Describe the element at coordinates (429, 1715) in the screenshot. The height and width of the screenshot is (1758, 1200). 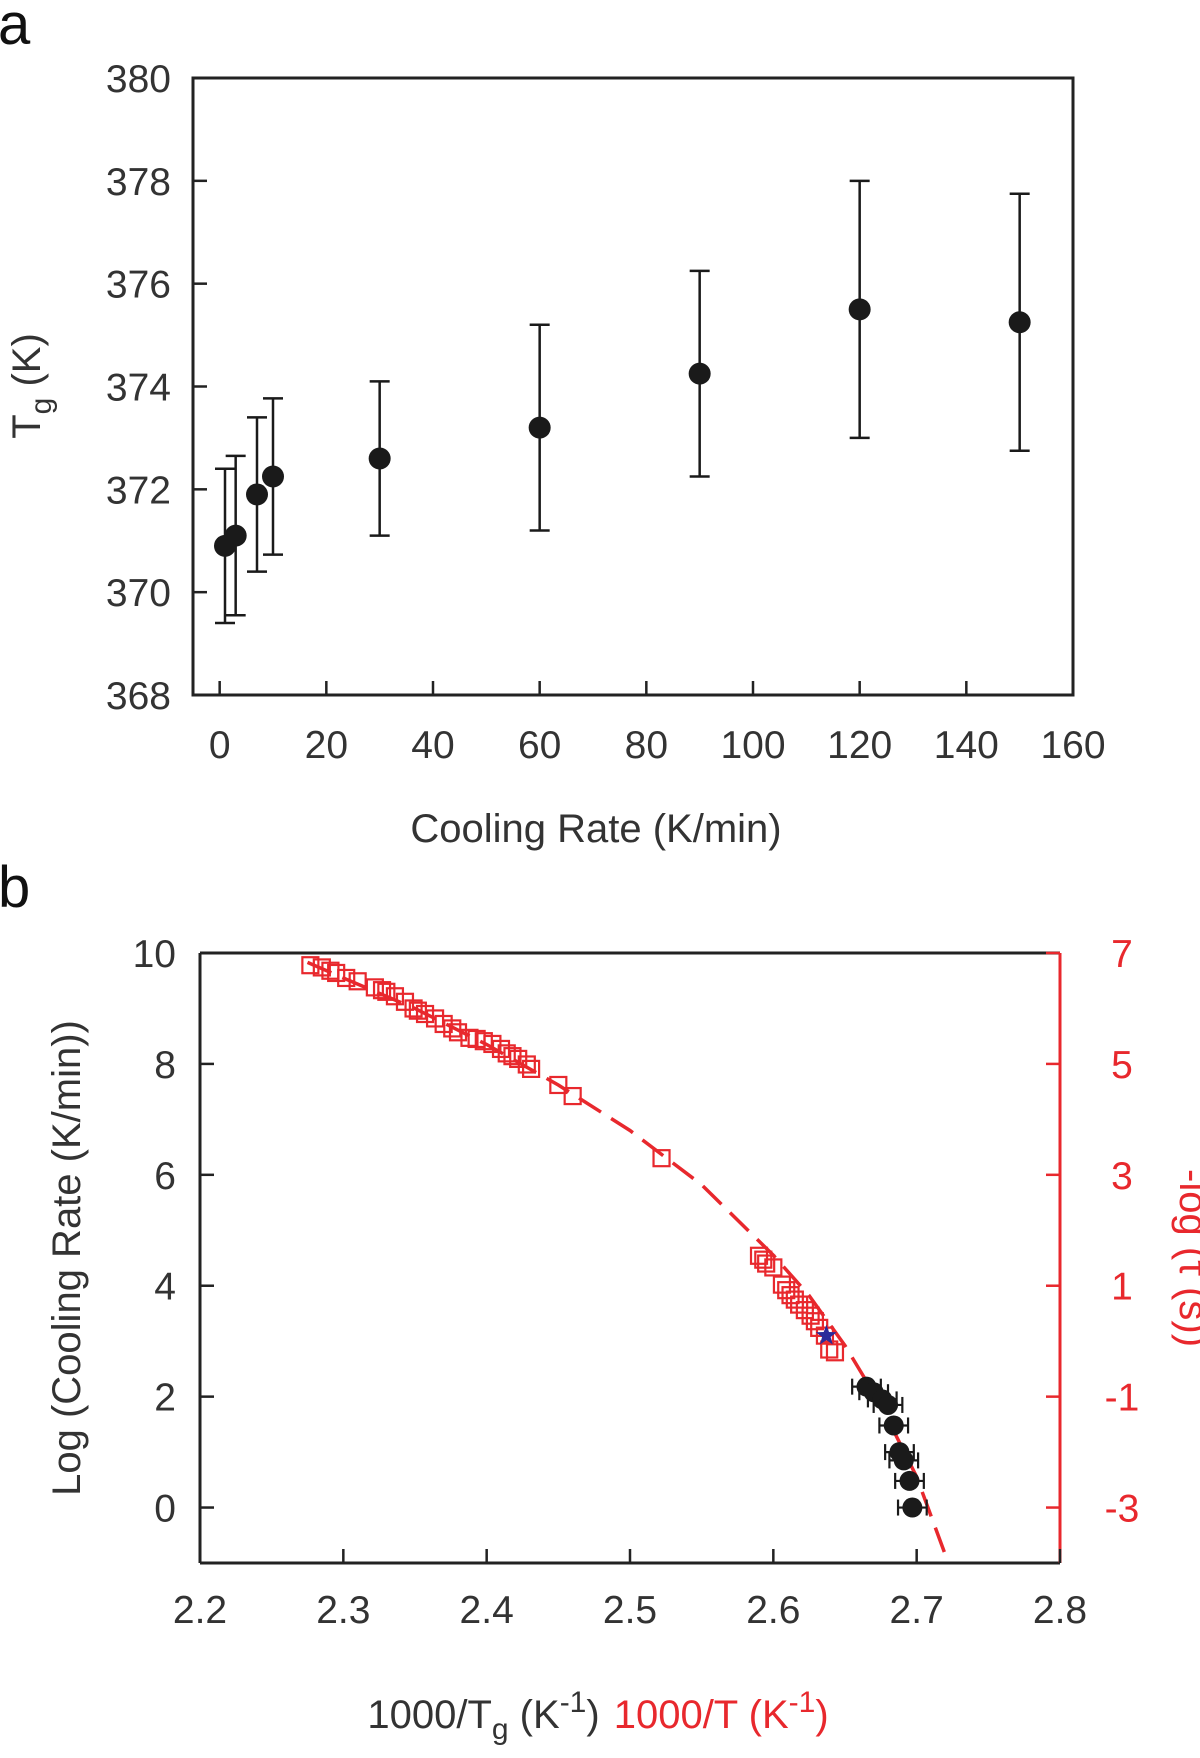
I see `x-label-black-main: 1000/T` at that location.